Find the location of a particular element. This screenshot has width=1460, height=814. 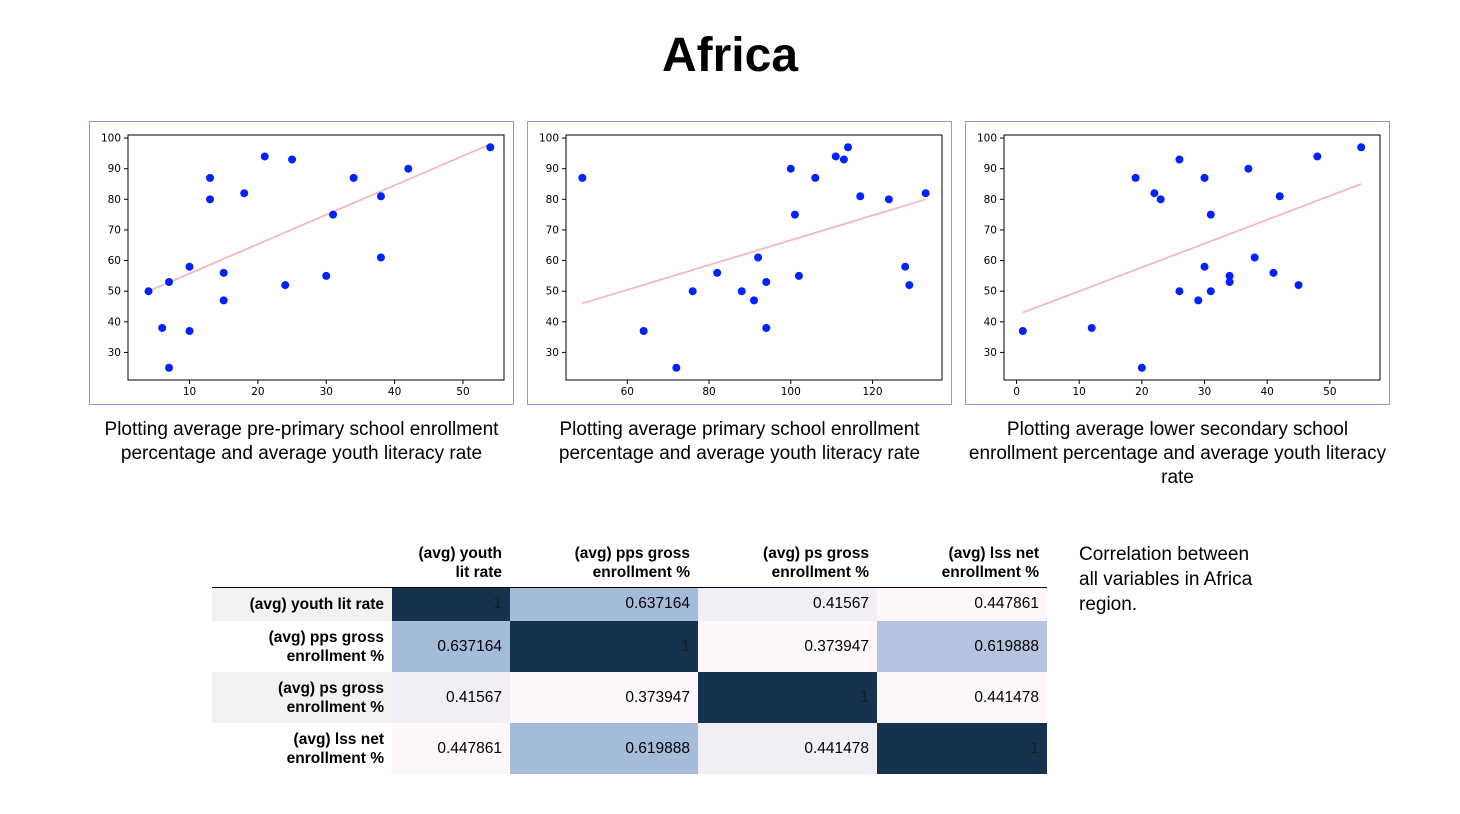

scatter-chart-lower-secondary: 0 10 20 30 40 50 30 40 50 60 70 80 90 100 is located at coordinates (1179, 265).